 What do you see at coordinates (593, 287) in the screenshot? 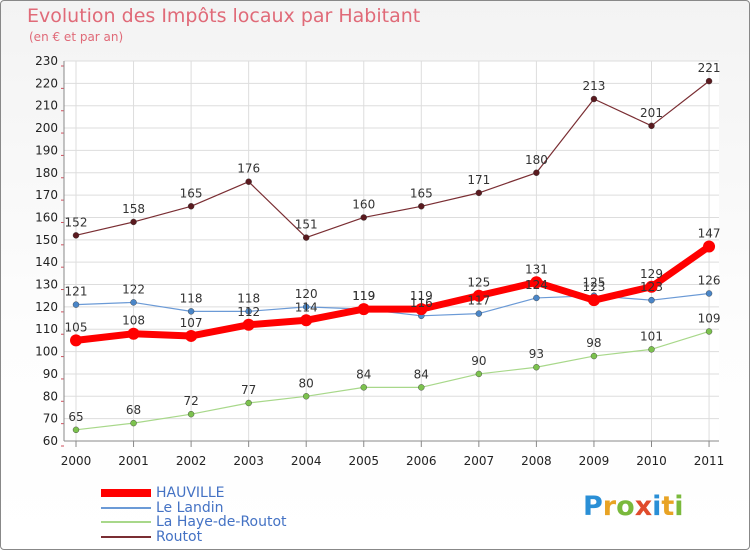
I see `data-label-hauville: 123` at bounding box center [593, 287].